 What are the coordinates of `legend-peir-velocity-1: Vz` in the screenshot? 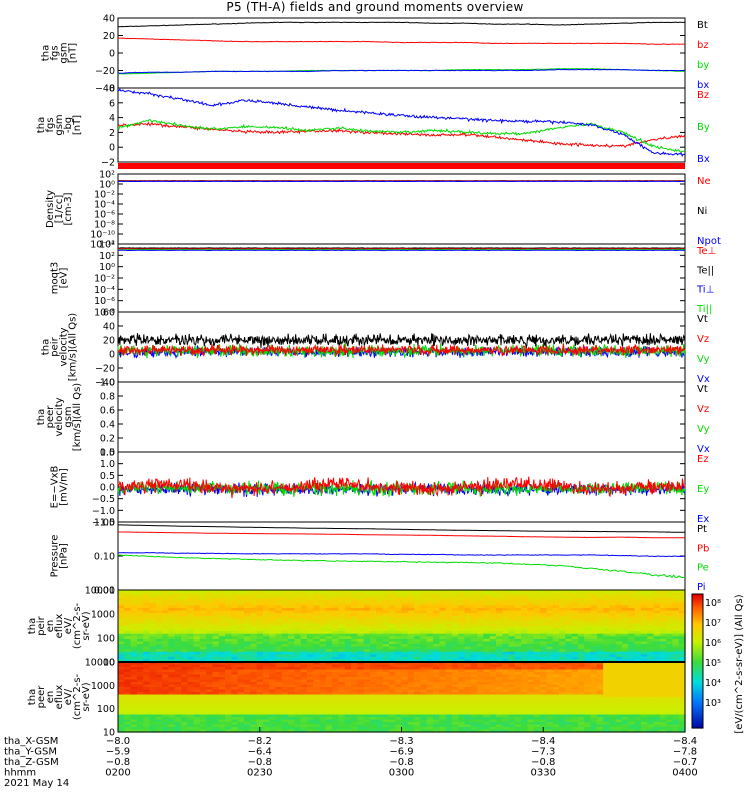 It's located at (703, 339).